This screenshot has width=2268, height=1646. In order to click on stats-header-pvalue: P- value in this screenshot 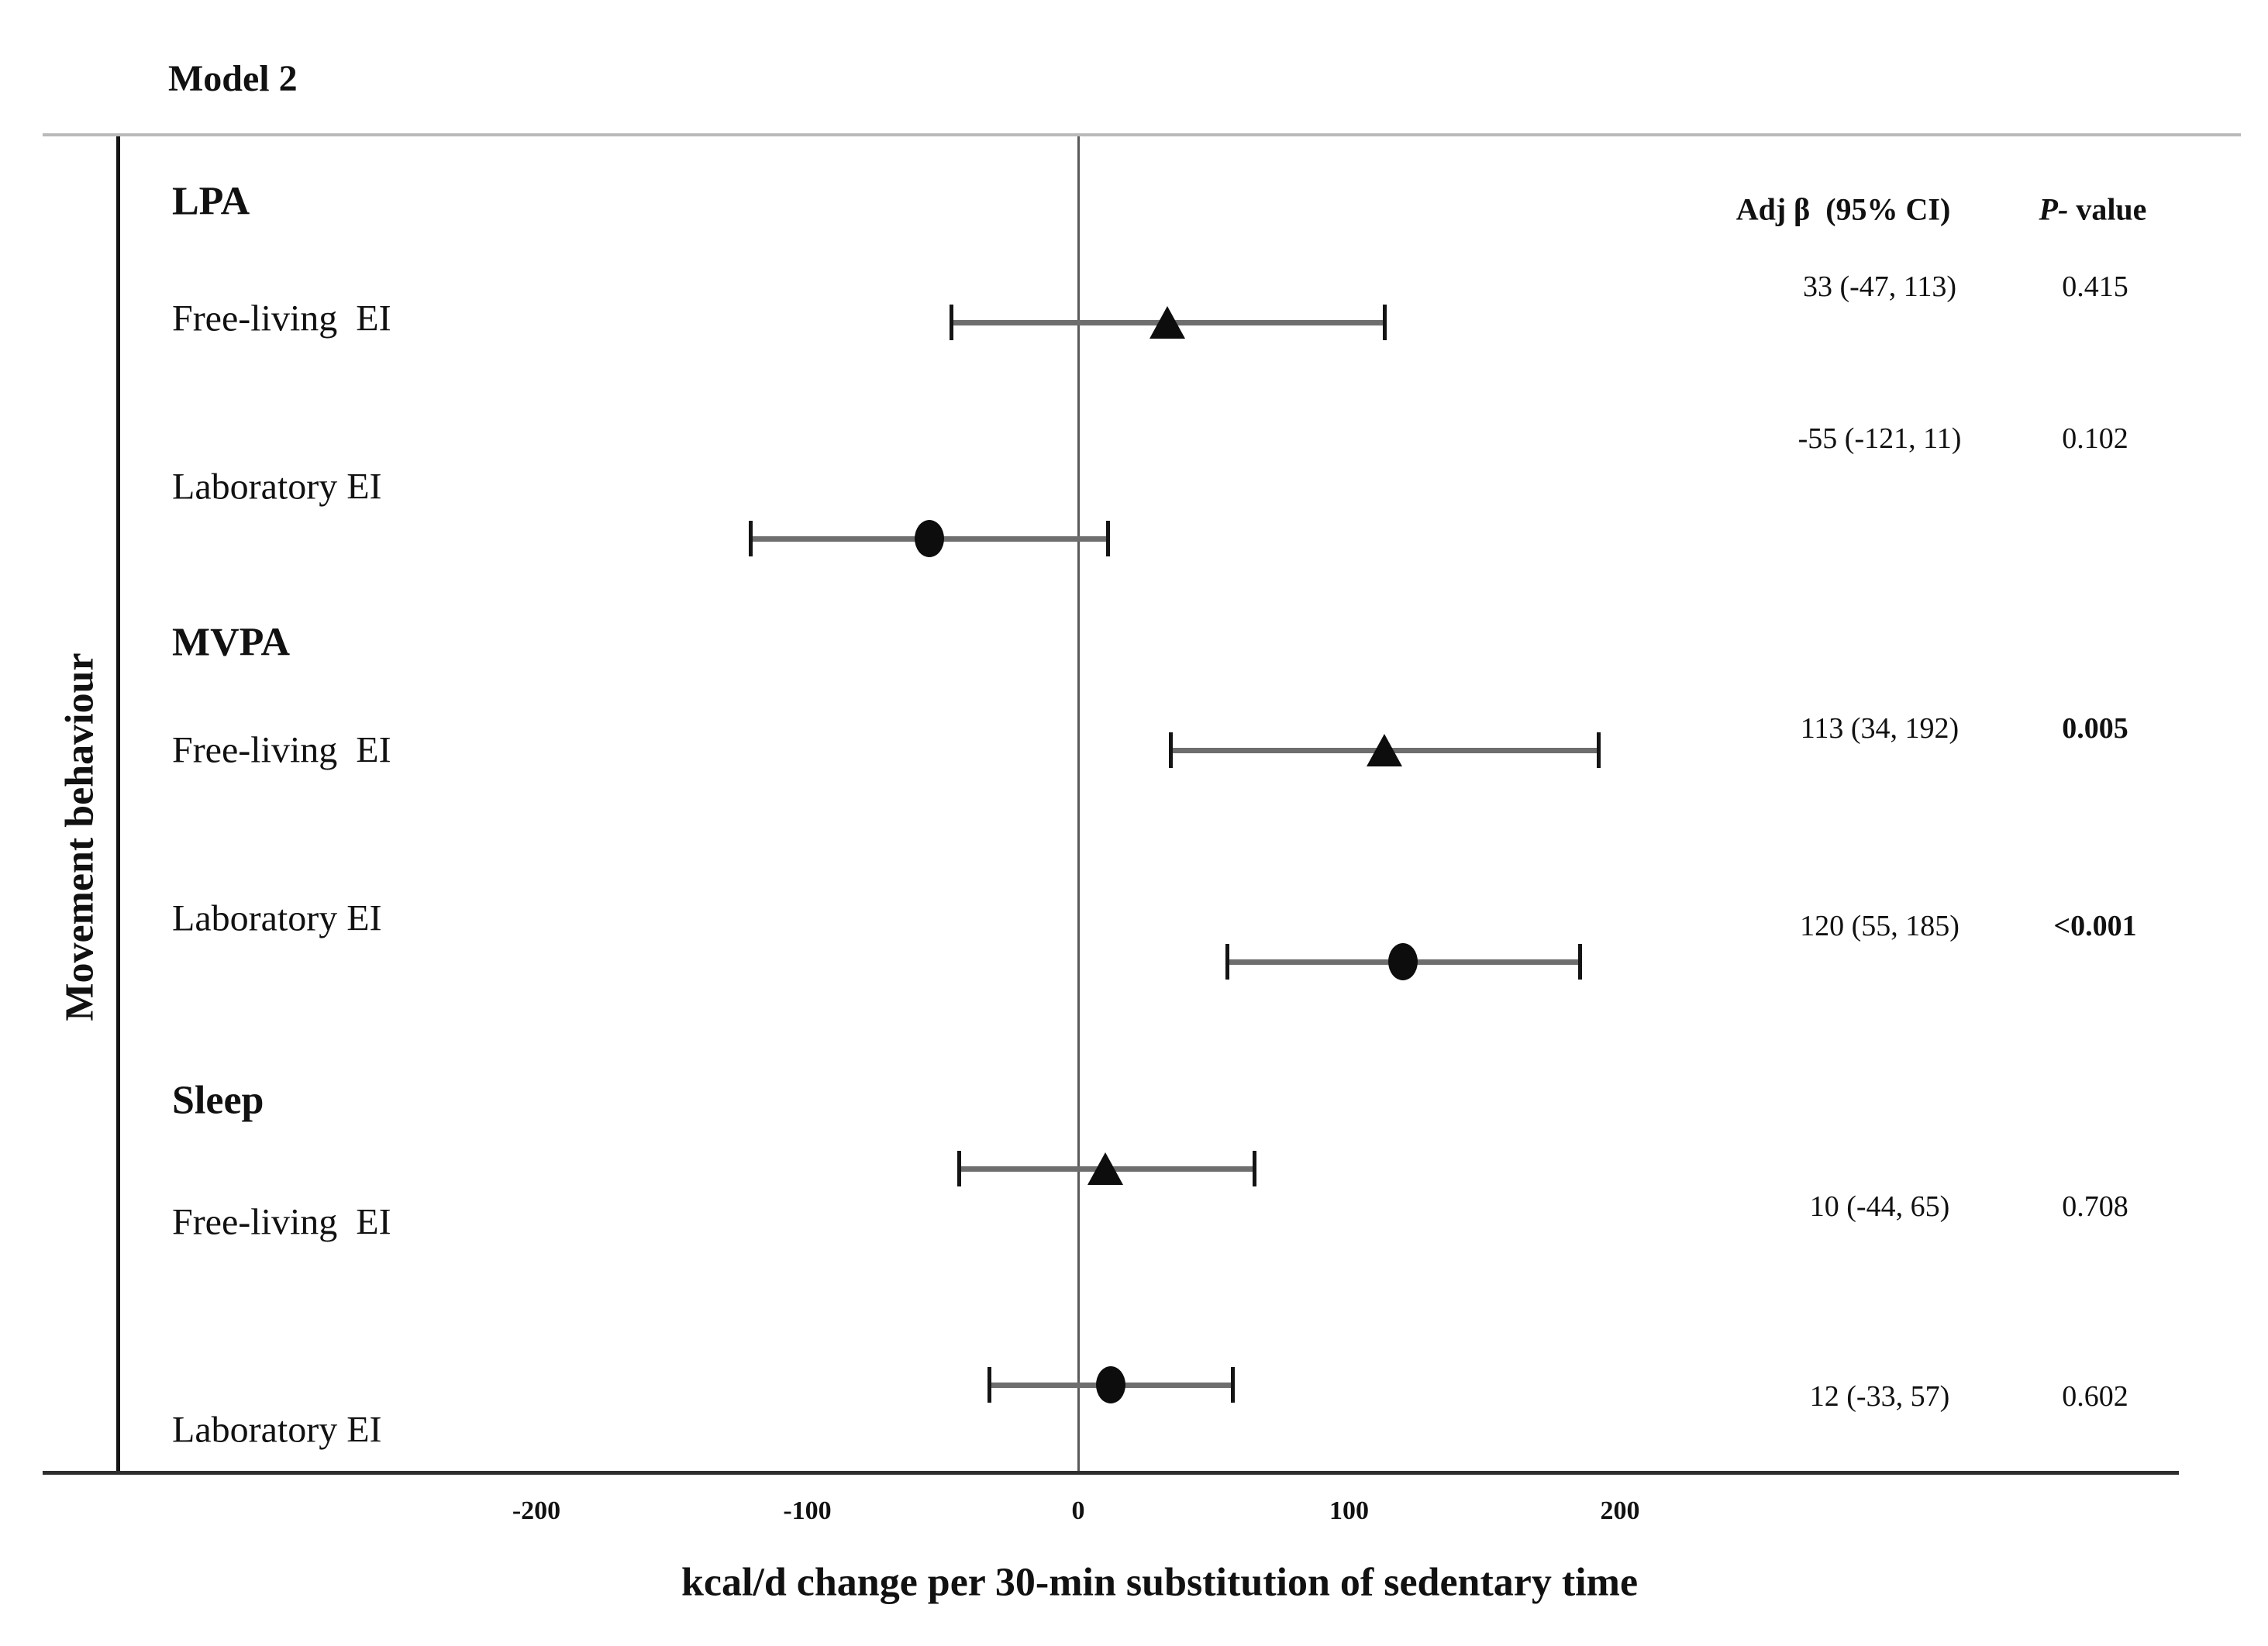, I will do `click(2093, 210)`.